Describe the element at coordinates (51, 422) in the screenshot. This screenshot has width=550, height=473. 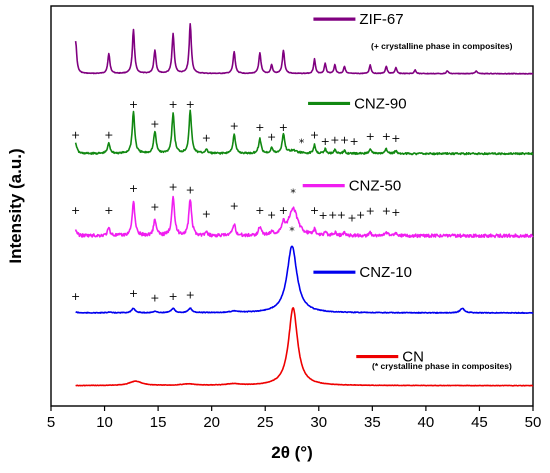
I see `x-tick-label: 5` at that location.